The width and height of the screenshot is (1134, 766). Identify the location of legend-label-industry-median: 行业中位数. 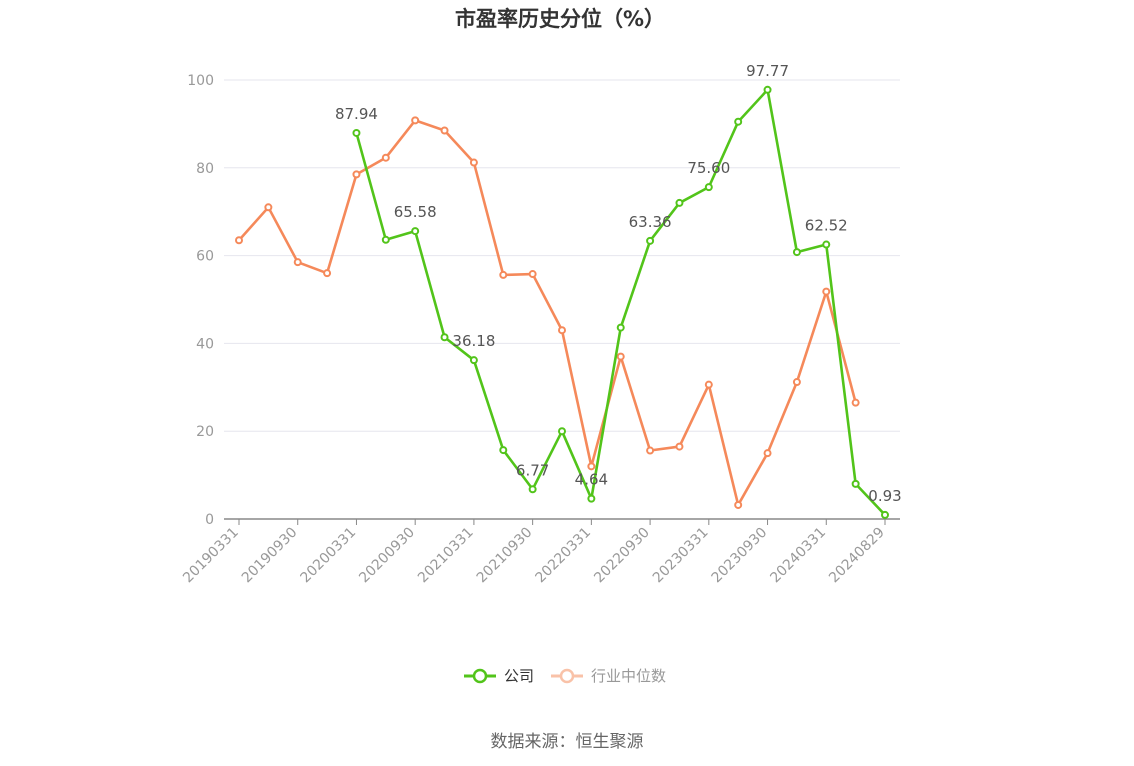
(628, 676).